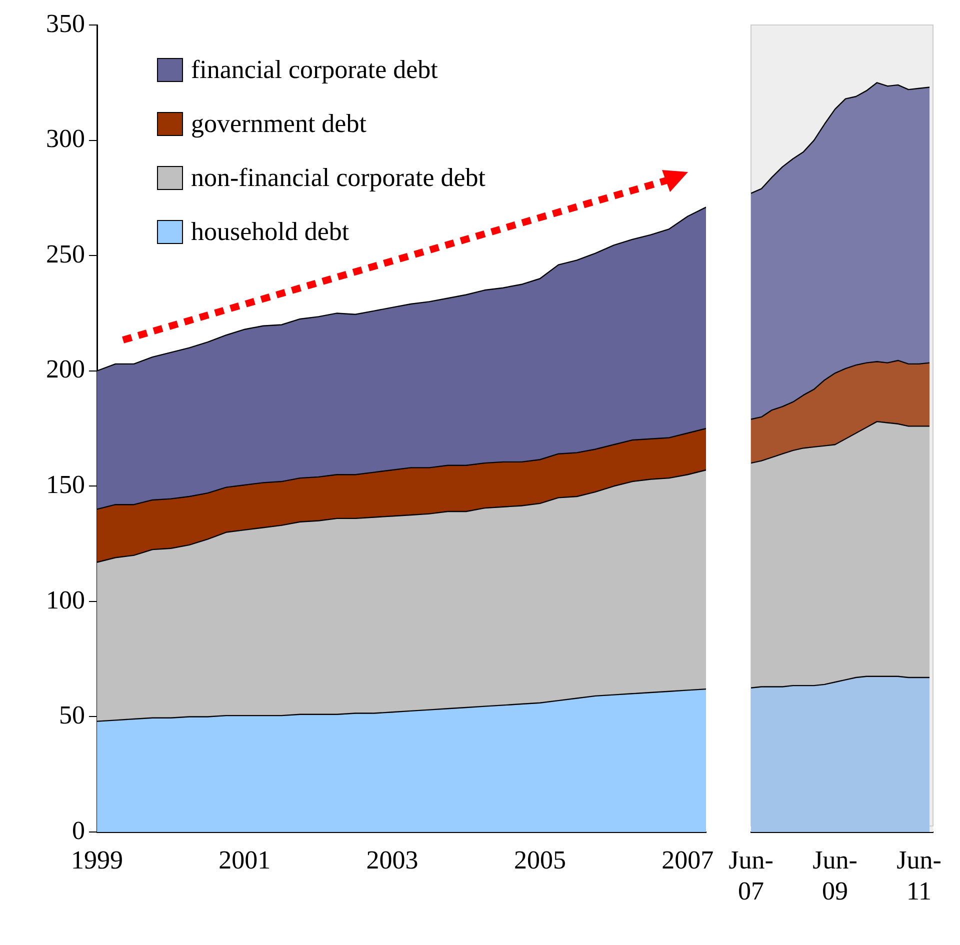 The height and width of the screenshot is (945, 960). I want to click on y-tick-label: 250, so click(65, 253).